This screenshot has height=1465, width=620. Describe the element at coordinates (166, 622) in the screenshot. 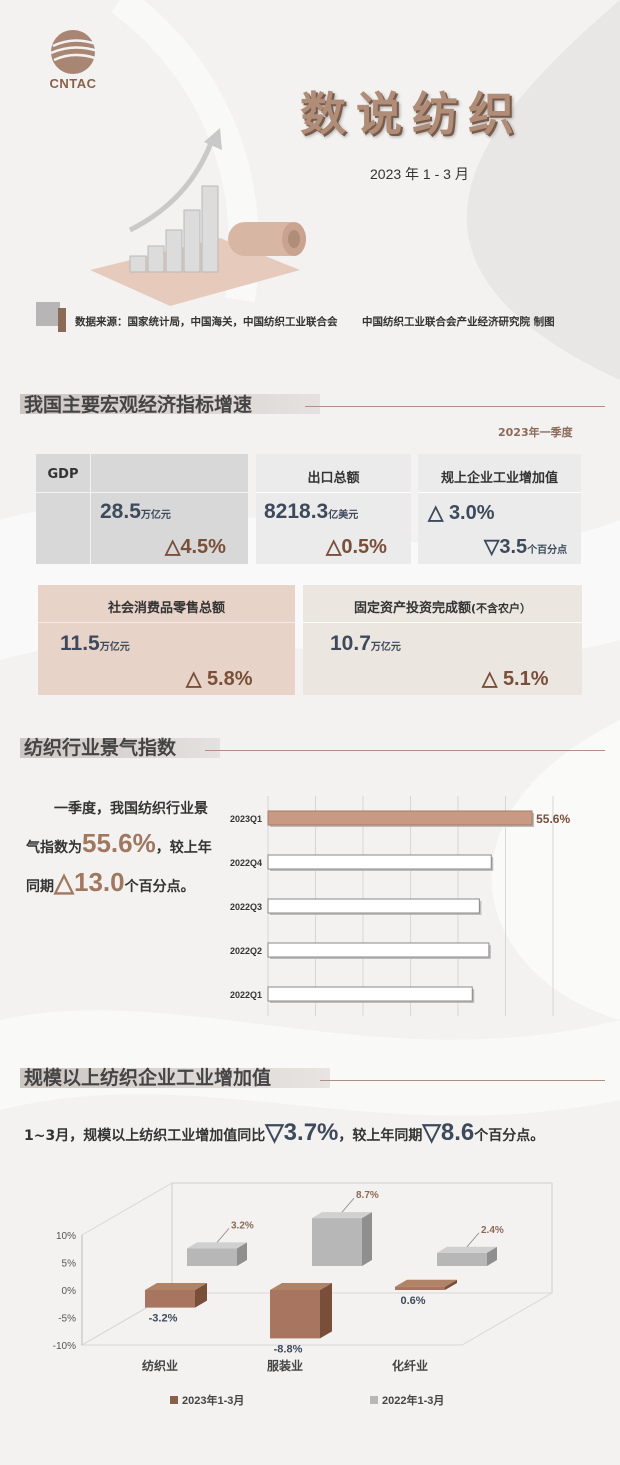

I see `retail-card-sep` at that location.